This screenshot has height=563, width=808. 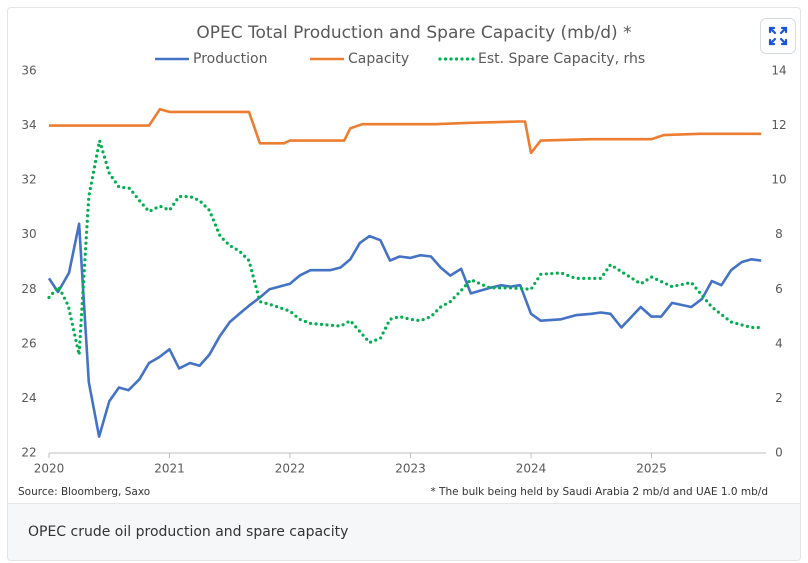 I want to click on series-line, so click(x=405, y=131).